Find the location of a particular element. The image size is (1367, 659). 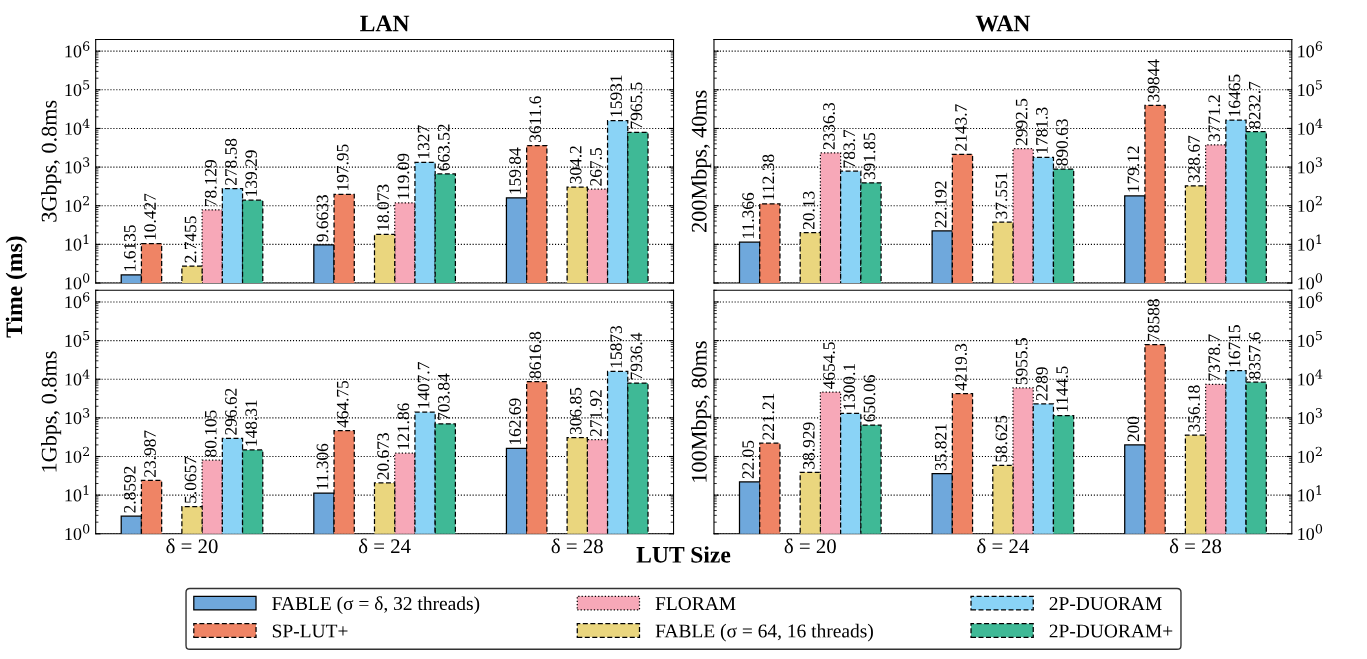

data-label: 4219.3 is located at coordinates (961, 367).